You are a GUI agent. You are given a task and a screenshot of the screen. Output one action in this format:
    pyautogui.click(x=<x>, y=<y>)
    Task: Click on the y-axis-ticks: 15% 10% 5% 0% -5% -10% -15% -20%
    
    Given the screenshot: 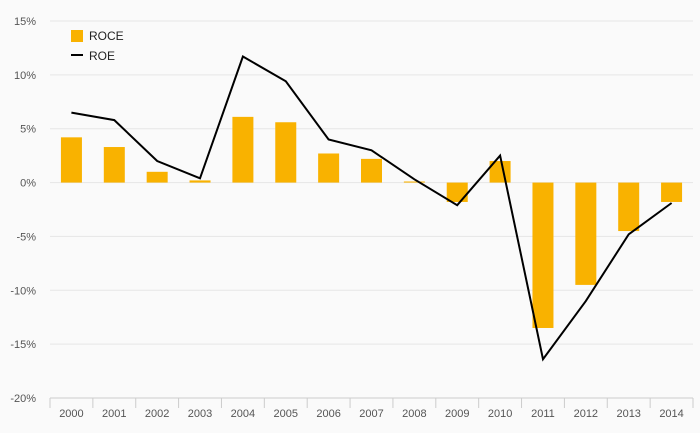 What is the action you would take?
    pyautogui.click(x=23, y=210)
    